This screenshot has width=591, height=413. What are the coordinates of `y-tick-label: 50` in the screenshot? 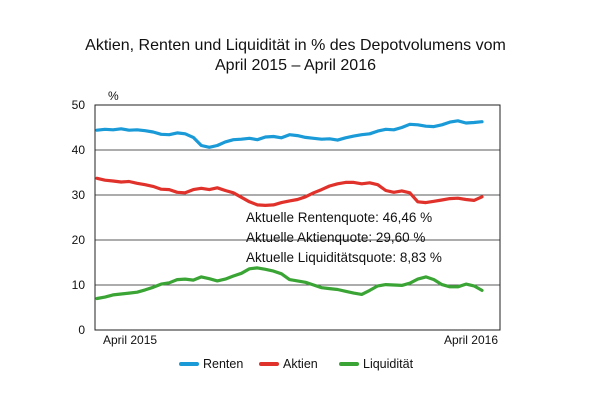 It's located at (79, 105).